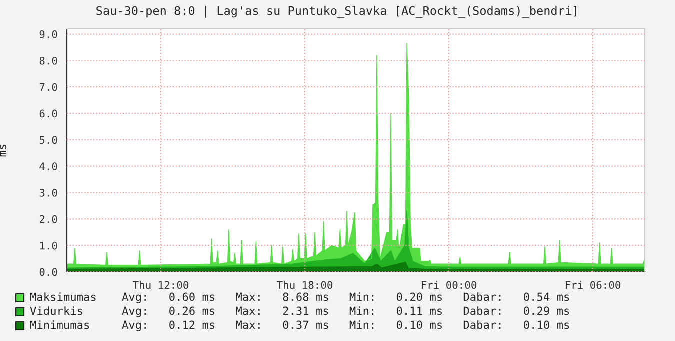  I want to click on y-tick-label: 9.0, so click(49, 34).